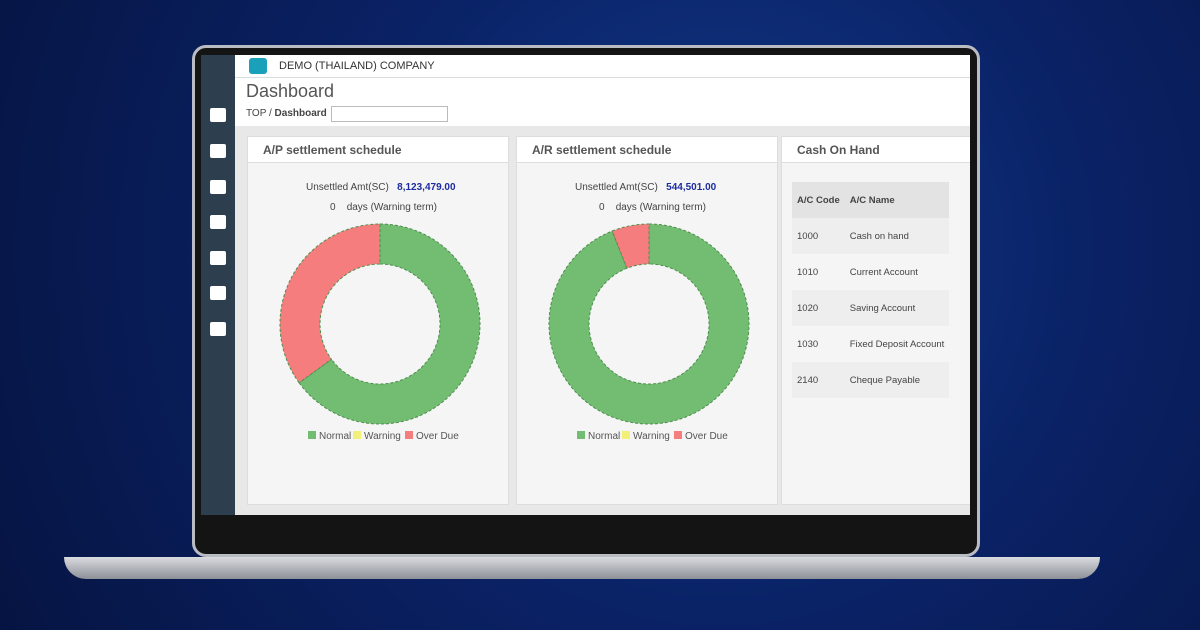 The width and height of the screenshot is (1200, 630). I want to click on table-cell: Cash on hand, so click(897, 236).